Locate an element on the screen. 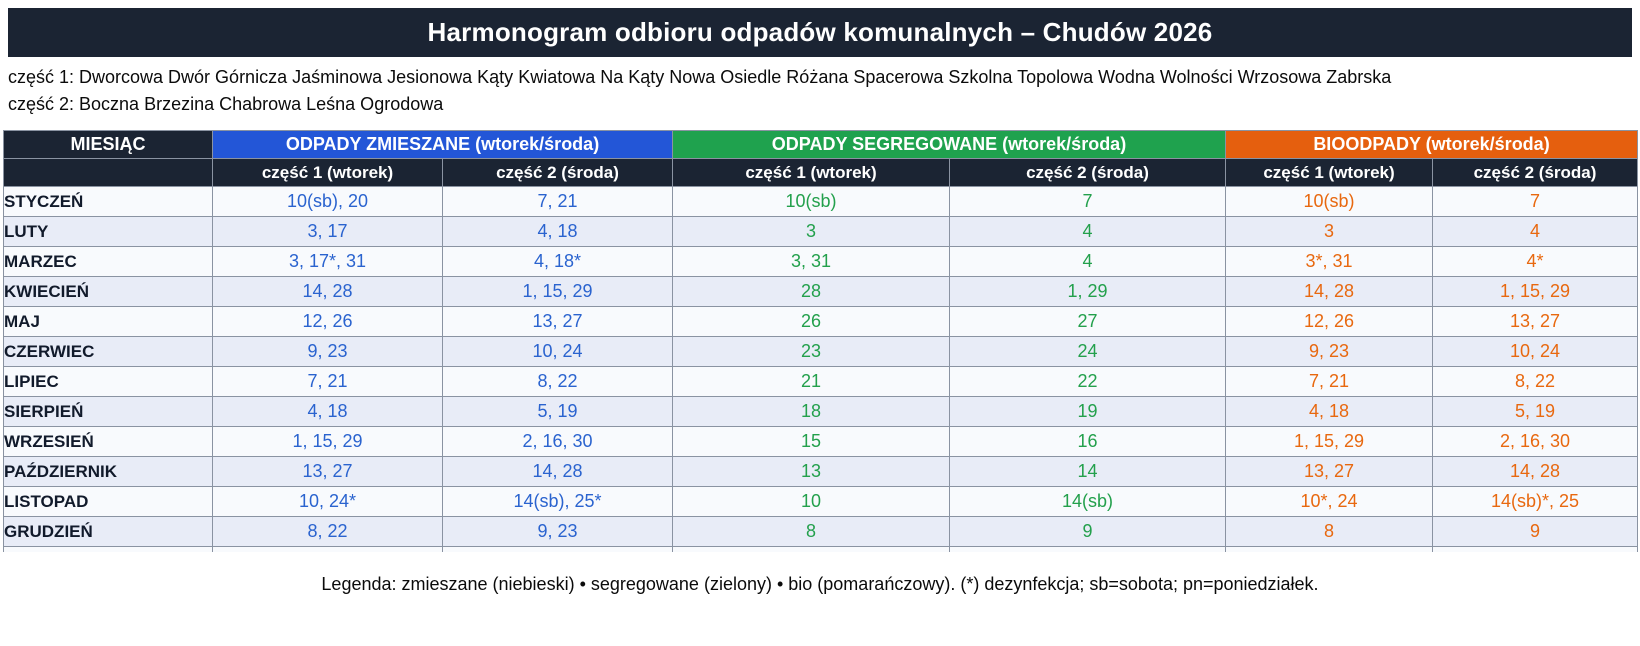 The height and width of the screenshot is (646, 1640). date-cell: 15 is located at coordinates (811, 441).